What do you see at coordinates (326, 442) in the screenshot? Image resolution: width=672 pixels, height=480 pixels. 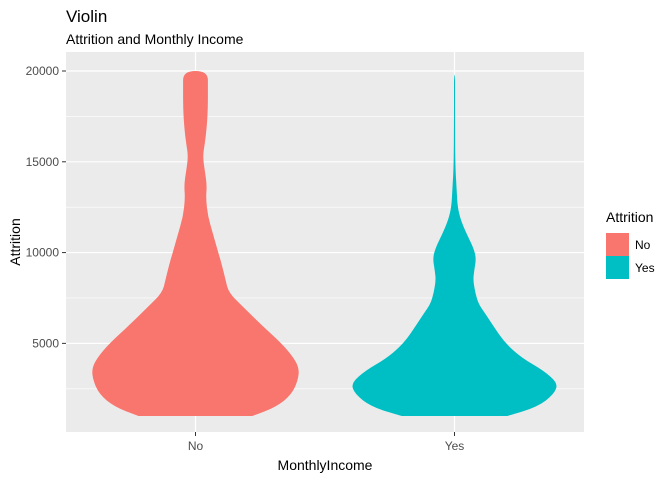 I see `x-axis-ticks: No Yes` at bounding box center [326, 442].